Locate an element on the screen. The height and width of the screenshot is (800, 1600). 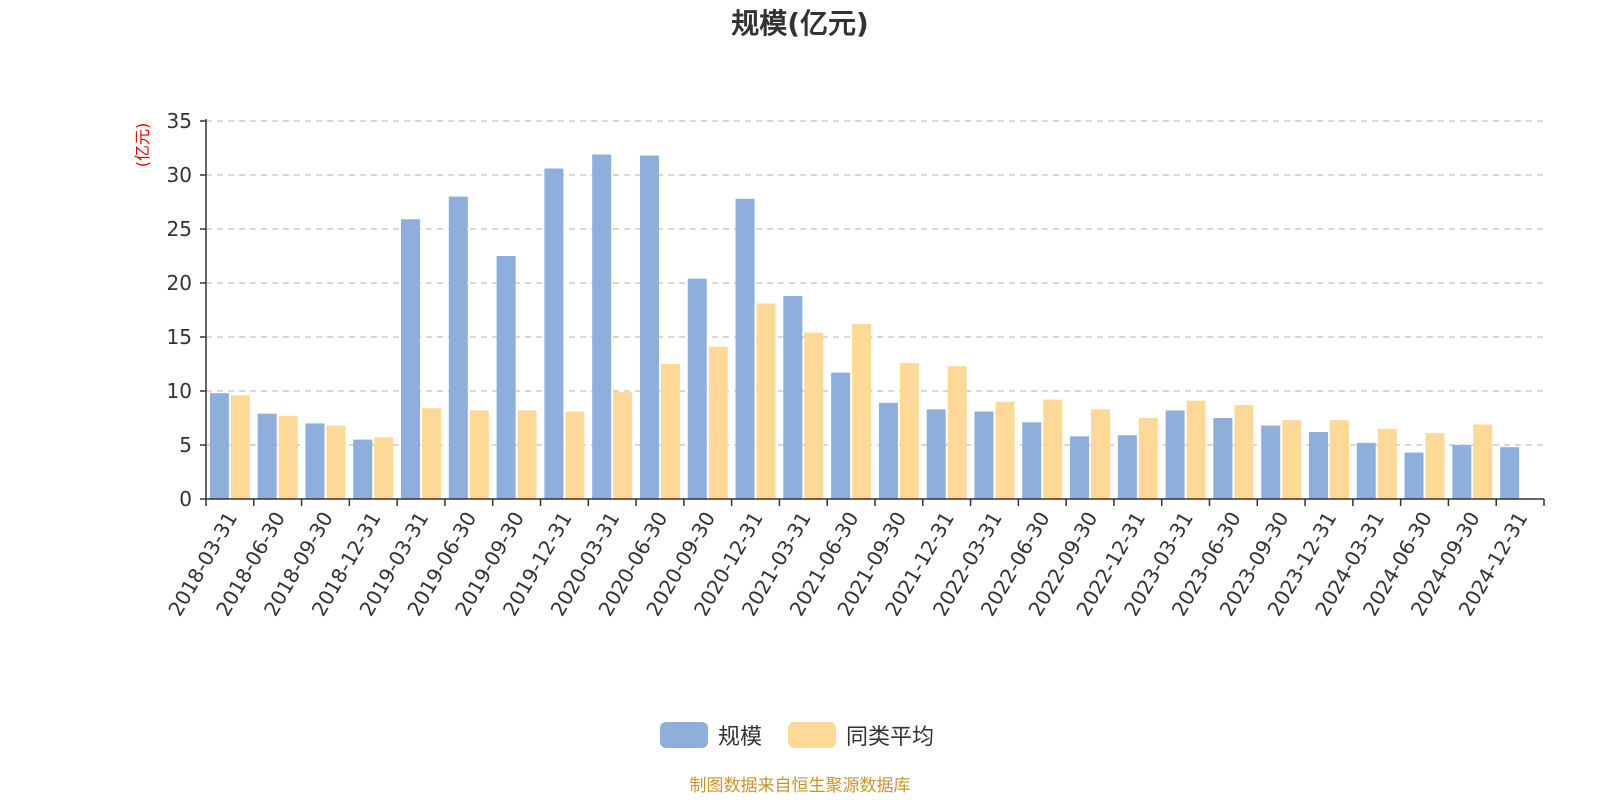
y-tick-label-35: 35 is located at coordinates (179, 121).